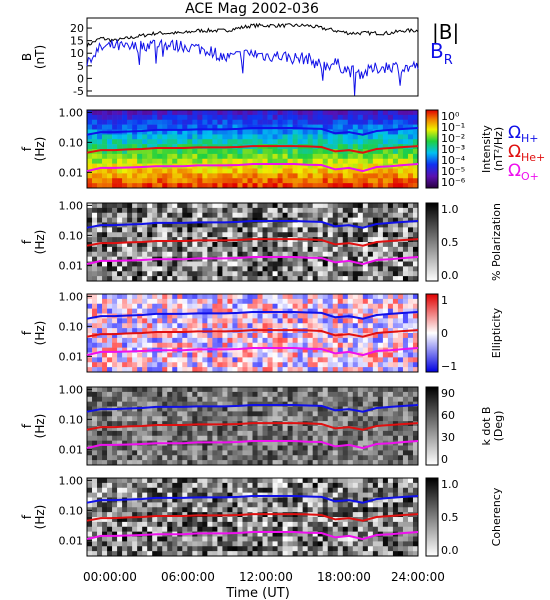  Describe the element at coordinates (77, 28) in the screenshot. I see `b-ytick-label: 20` at that location.